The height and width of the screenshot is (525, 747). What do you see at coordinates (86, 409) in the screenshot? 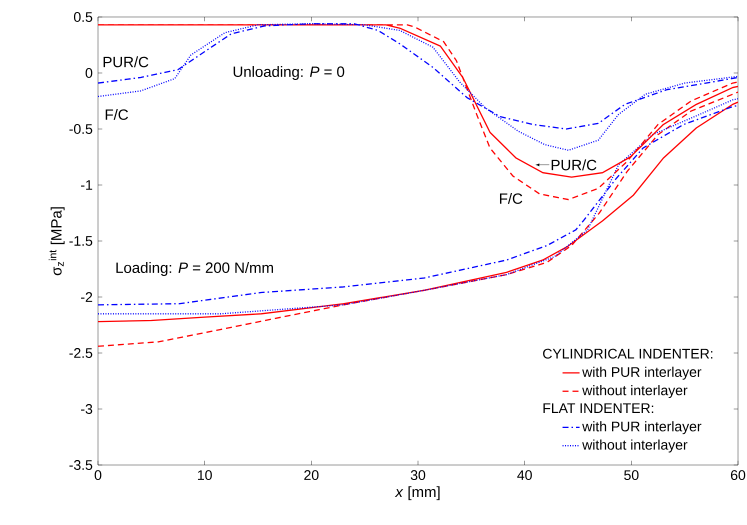
I see `y-tick-label: -3` at bounding box center [86, 409].